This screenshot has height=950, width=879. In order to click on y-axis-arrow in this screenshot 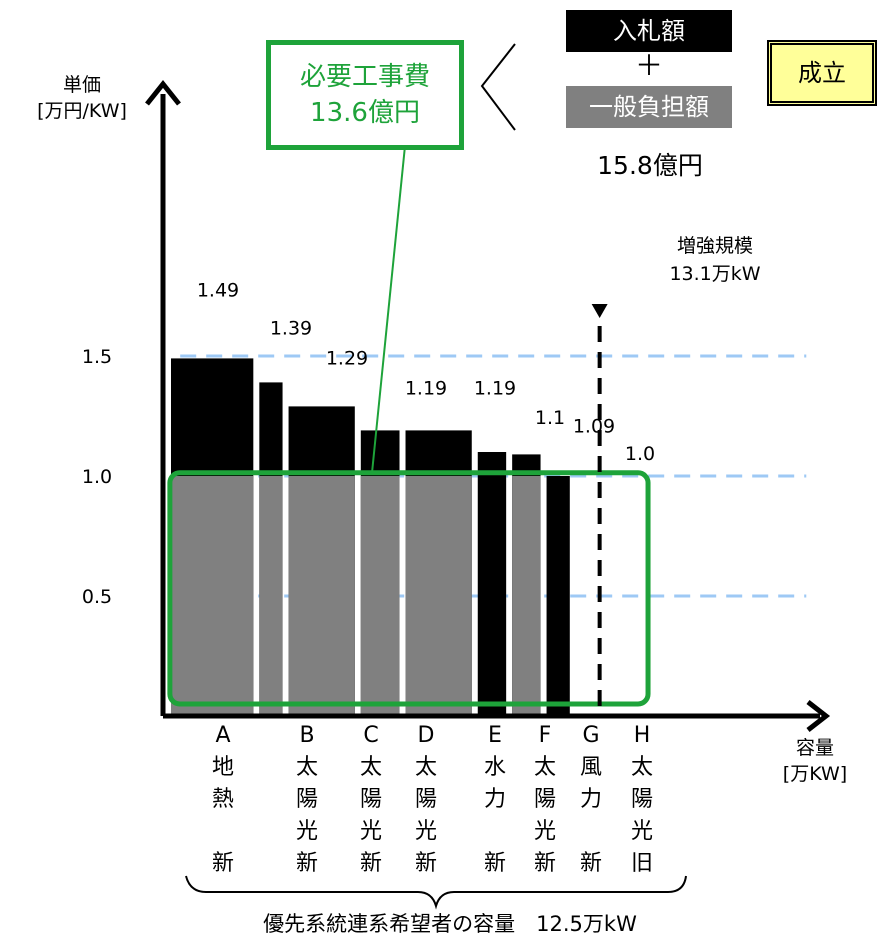, I will do `click(163, 92)`.